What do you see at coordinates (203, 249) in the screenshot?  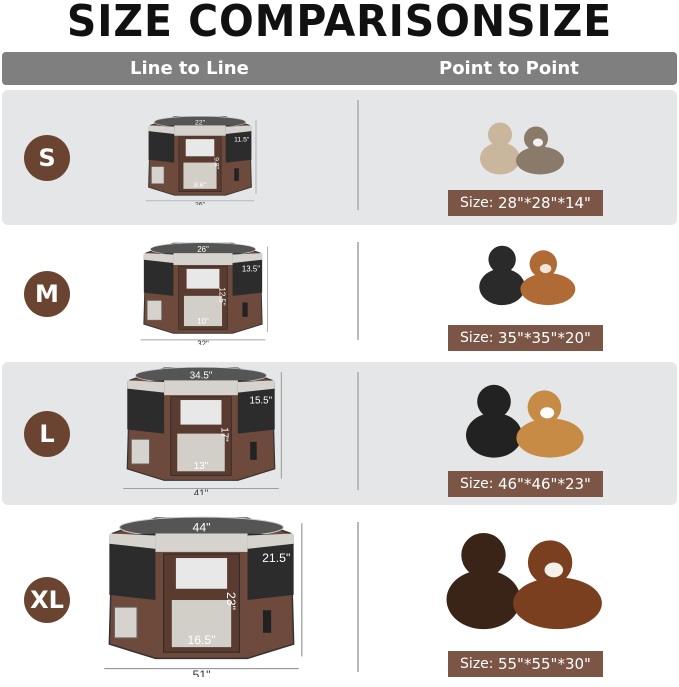 I see `top-diameter-label: 26"` at bounding box center [203, 249].